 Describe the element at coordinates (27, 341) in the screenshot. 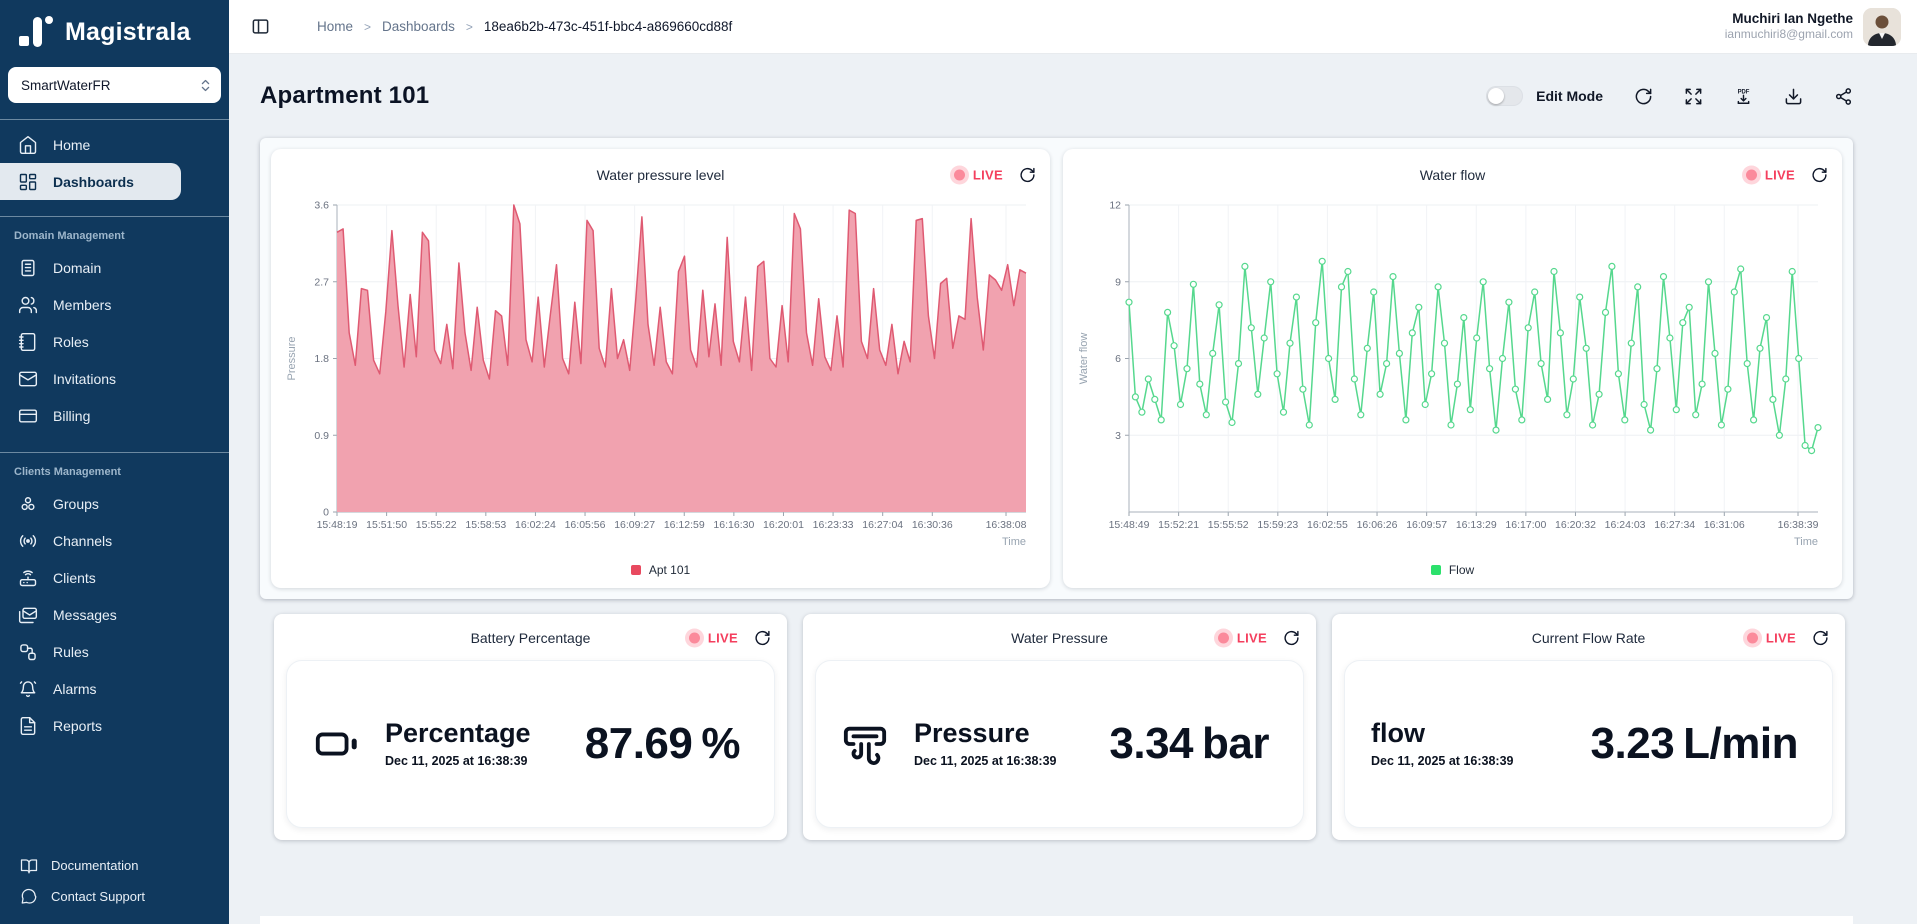

I see `notebook-icon` at that location.